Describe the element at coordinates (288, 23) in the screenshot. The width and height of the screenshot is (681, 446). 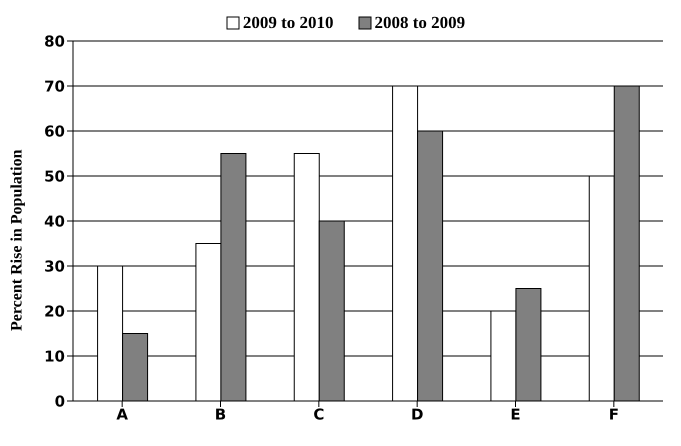
I see `legend-label: 2009 to 2010` at that location.